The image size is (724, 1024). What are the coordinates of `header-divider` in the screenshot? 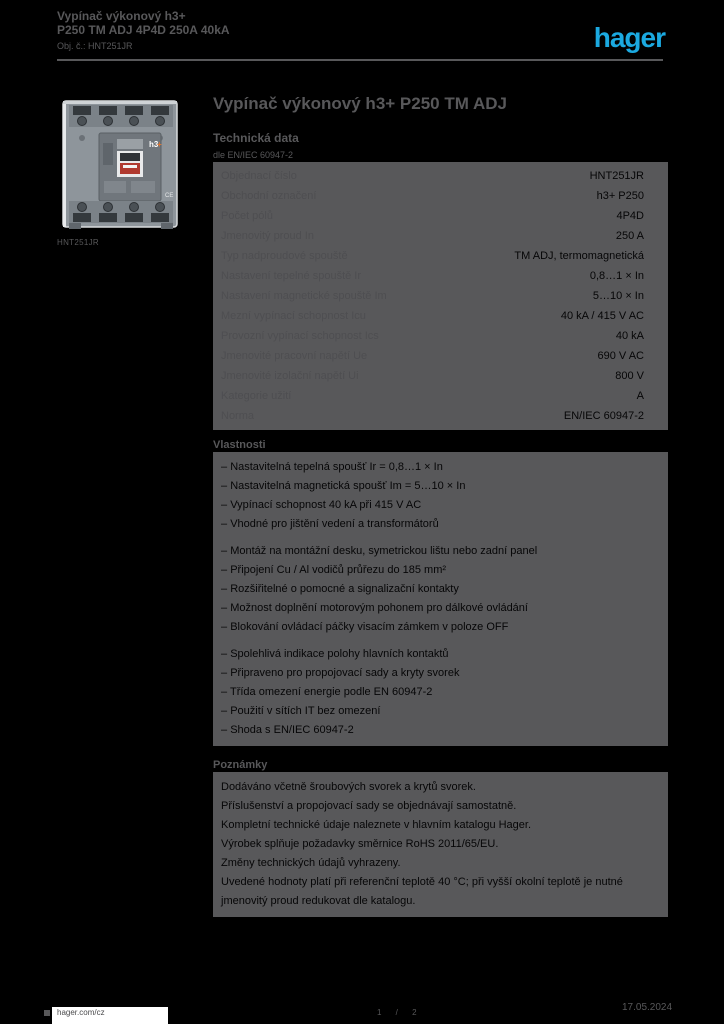 It's located at (360, 60).